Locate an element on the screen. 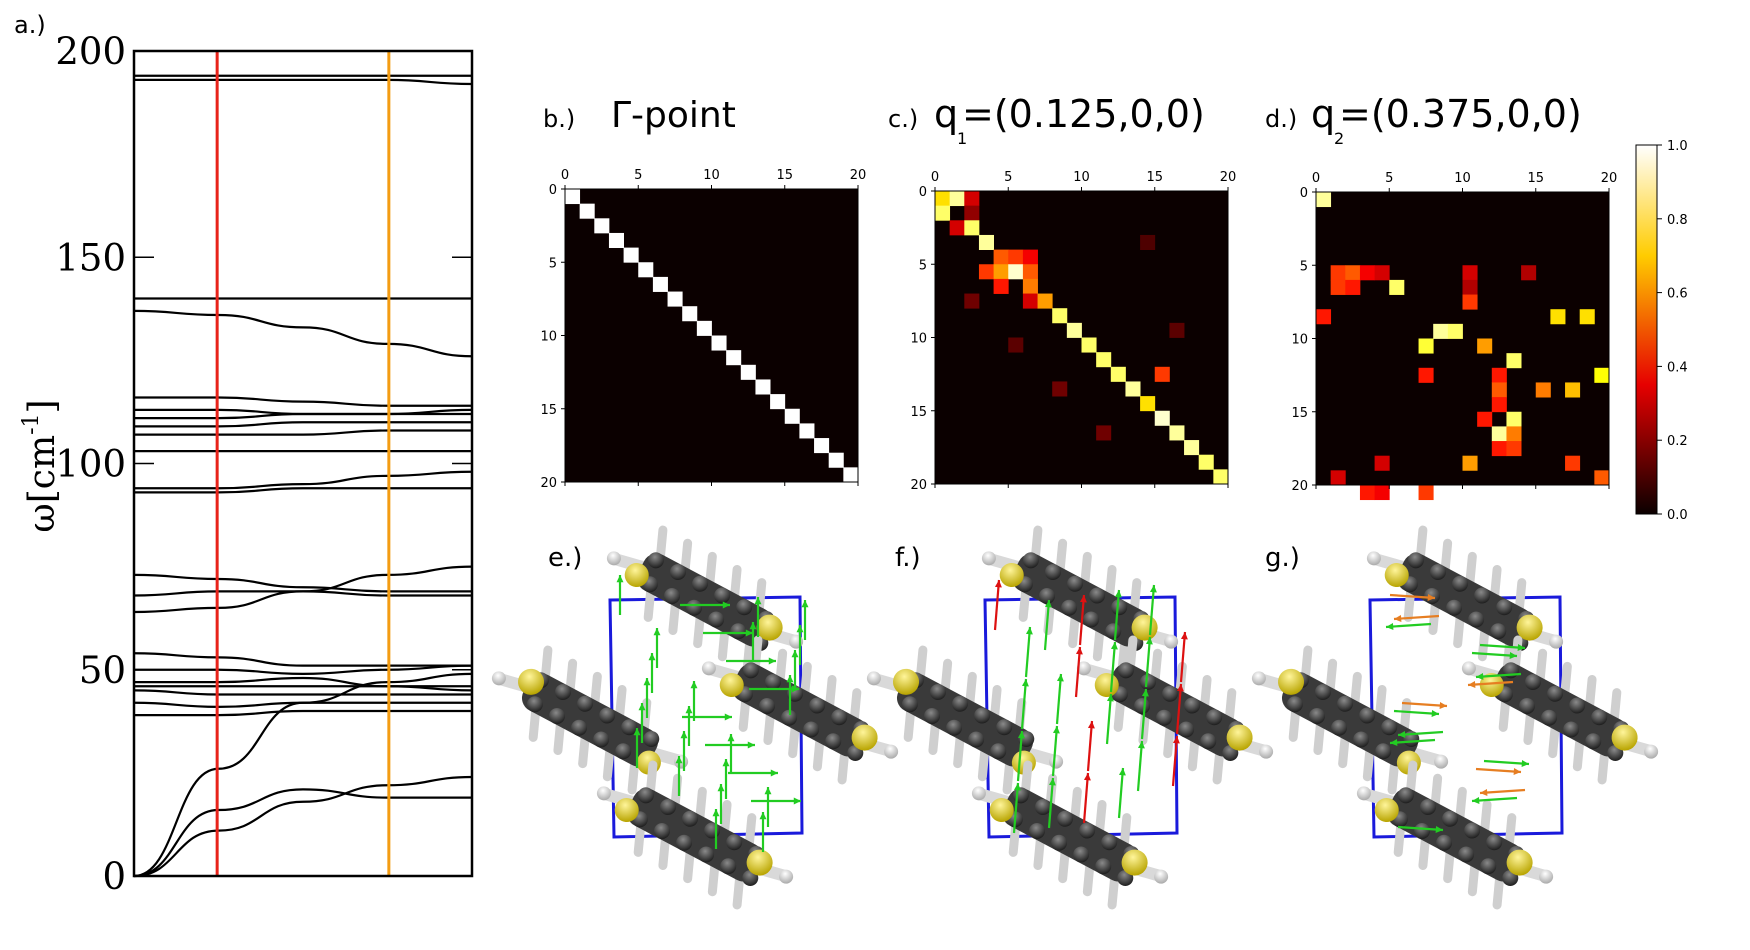  displacement-arrow-10-head is located at coordinates (1118, 594).